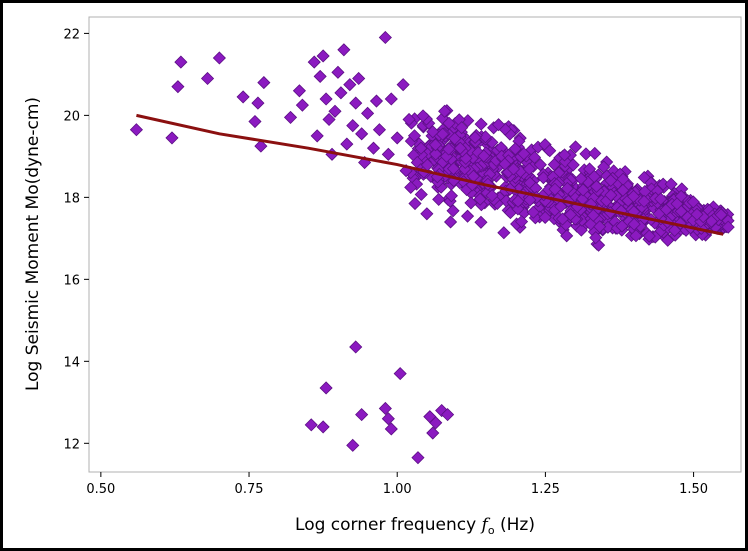  I want to click on y-tick-label: 18, so click(71, 198).